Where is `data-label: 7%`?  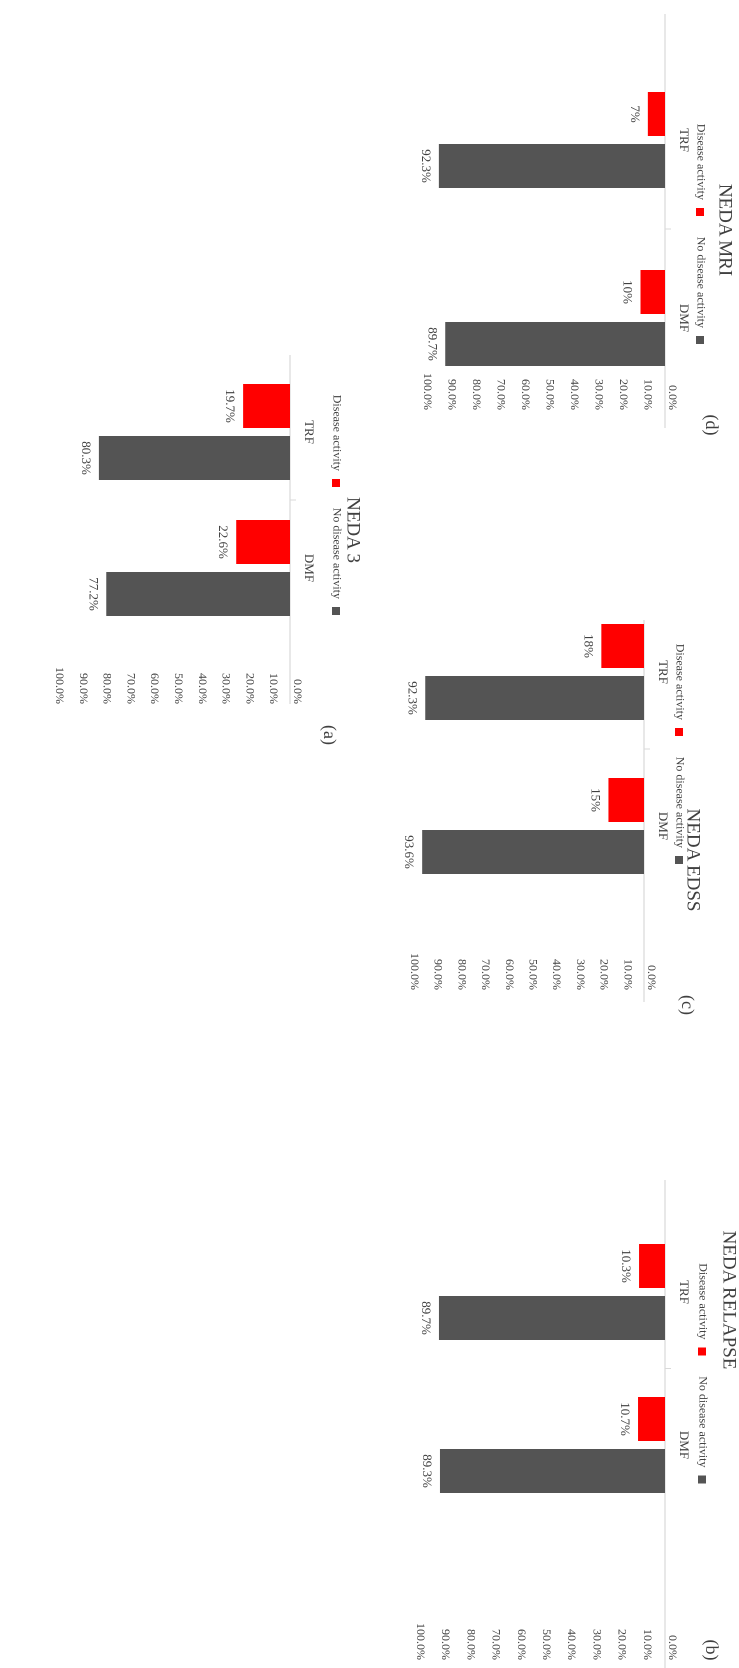 data-label: 7% is located at coordinates (635, 114).